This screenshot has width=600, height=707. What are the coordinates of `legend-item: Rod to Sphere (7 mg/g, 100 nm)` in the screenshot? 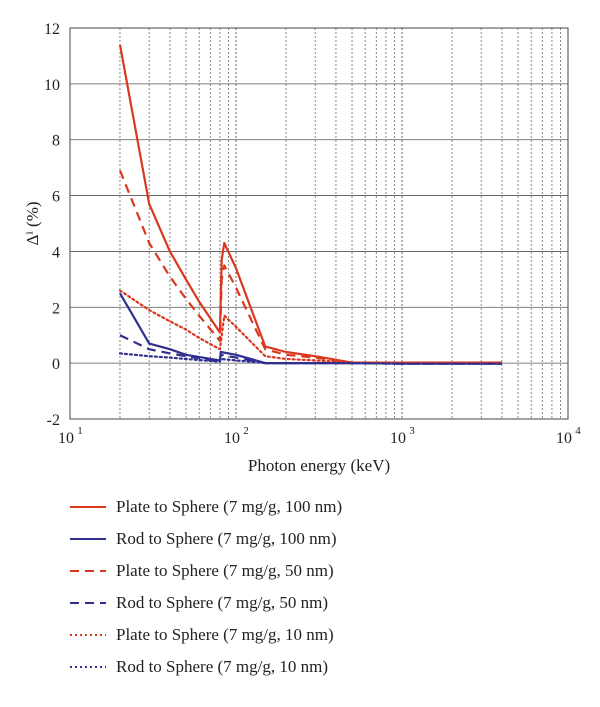 It's located at (278, 544).